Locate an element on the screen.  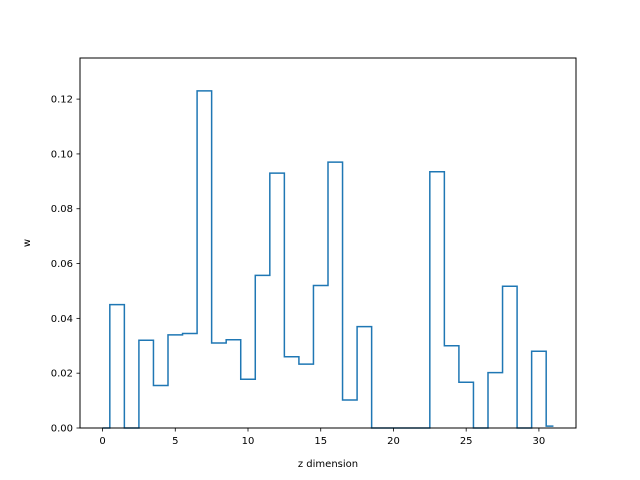
y-tick-label: 0.08 is located at coordinates (62, 209).